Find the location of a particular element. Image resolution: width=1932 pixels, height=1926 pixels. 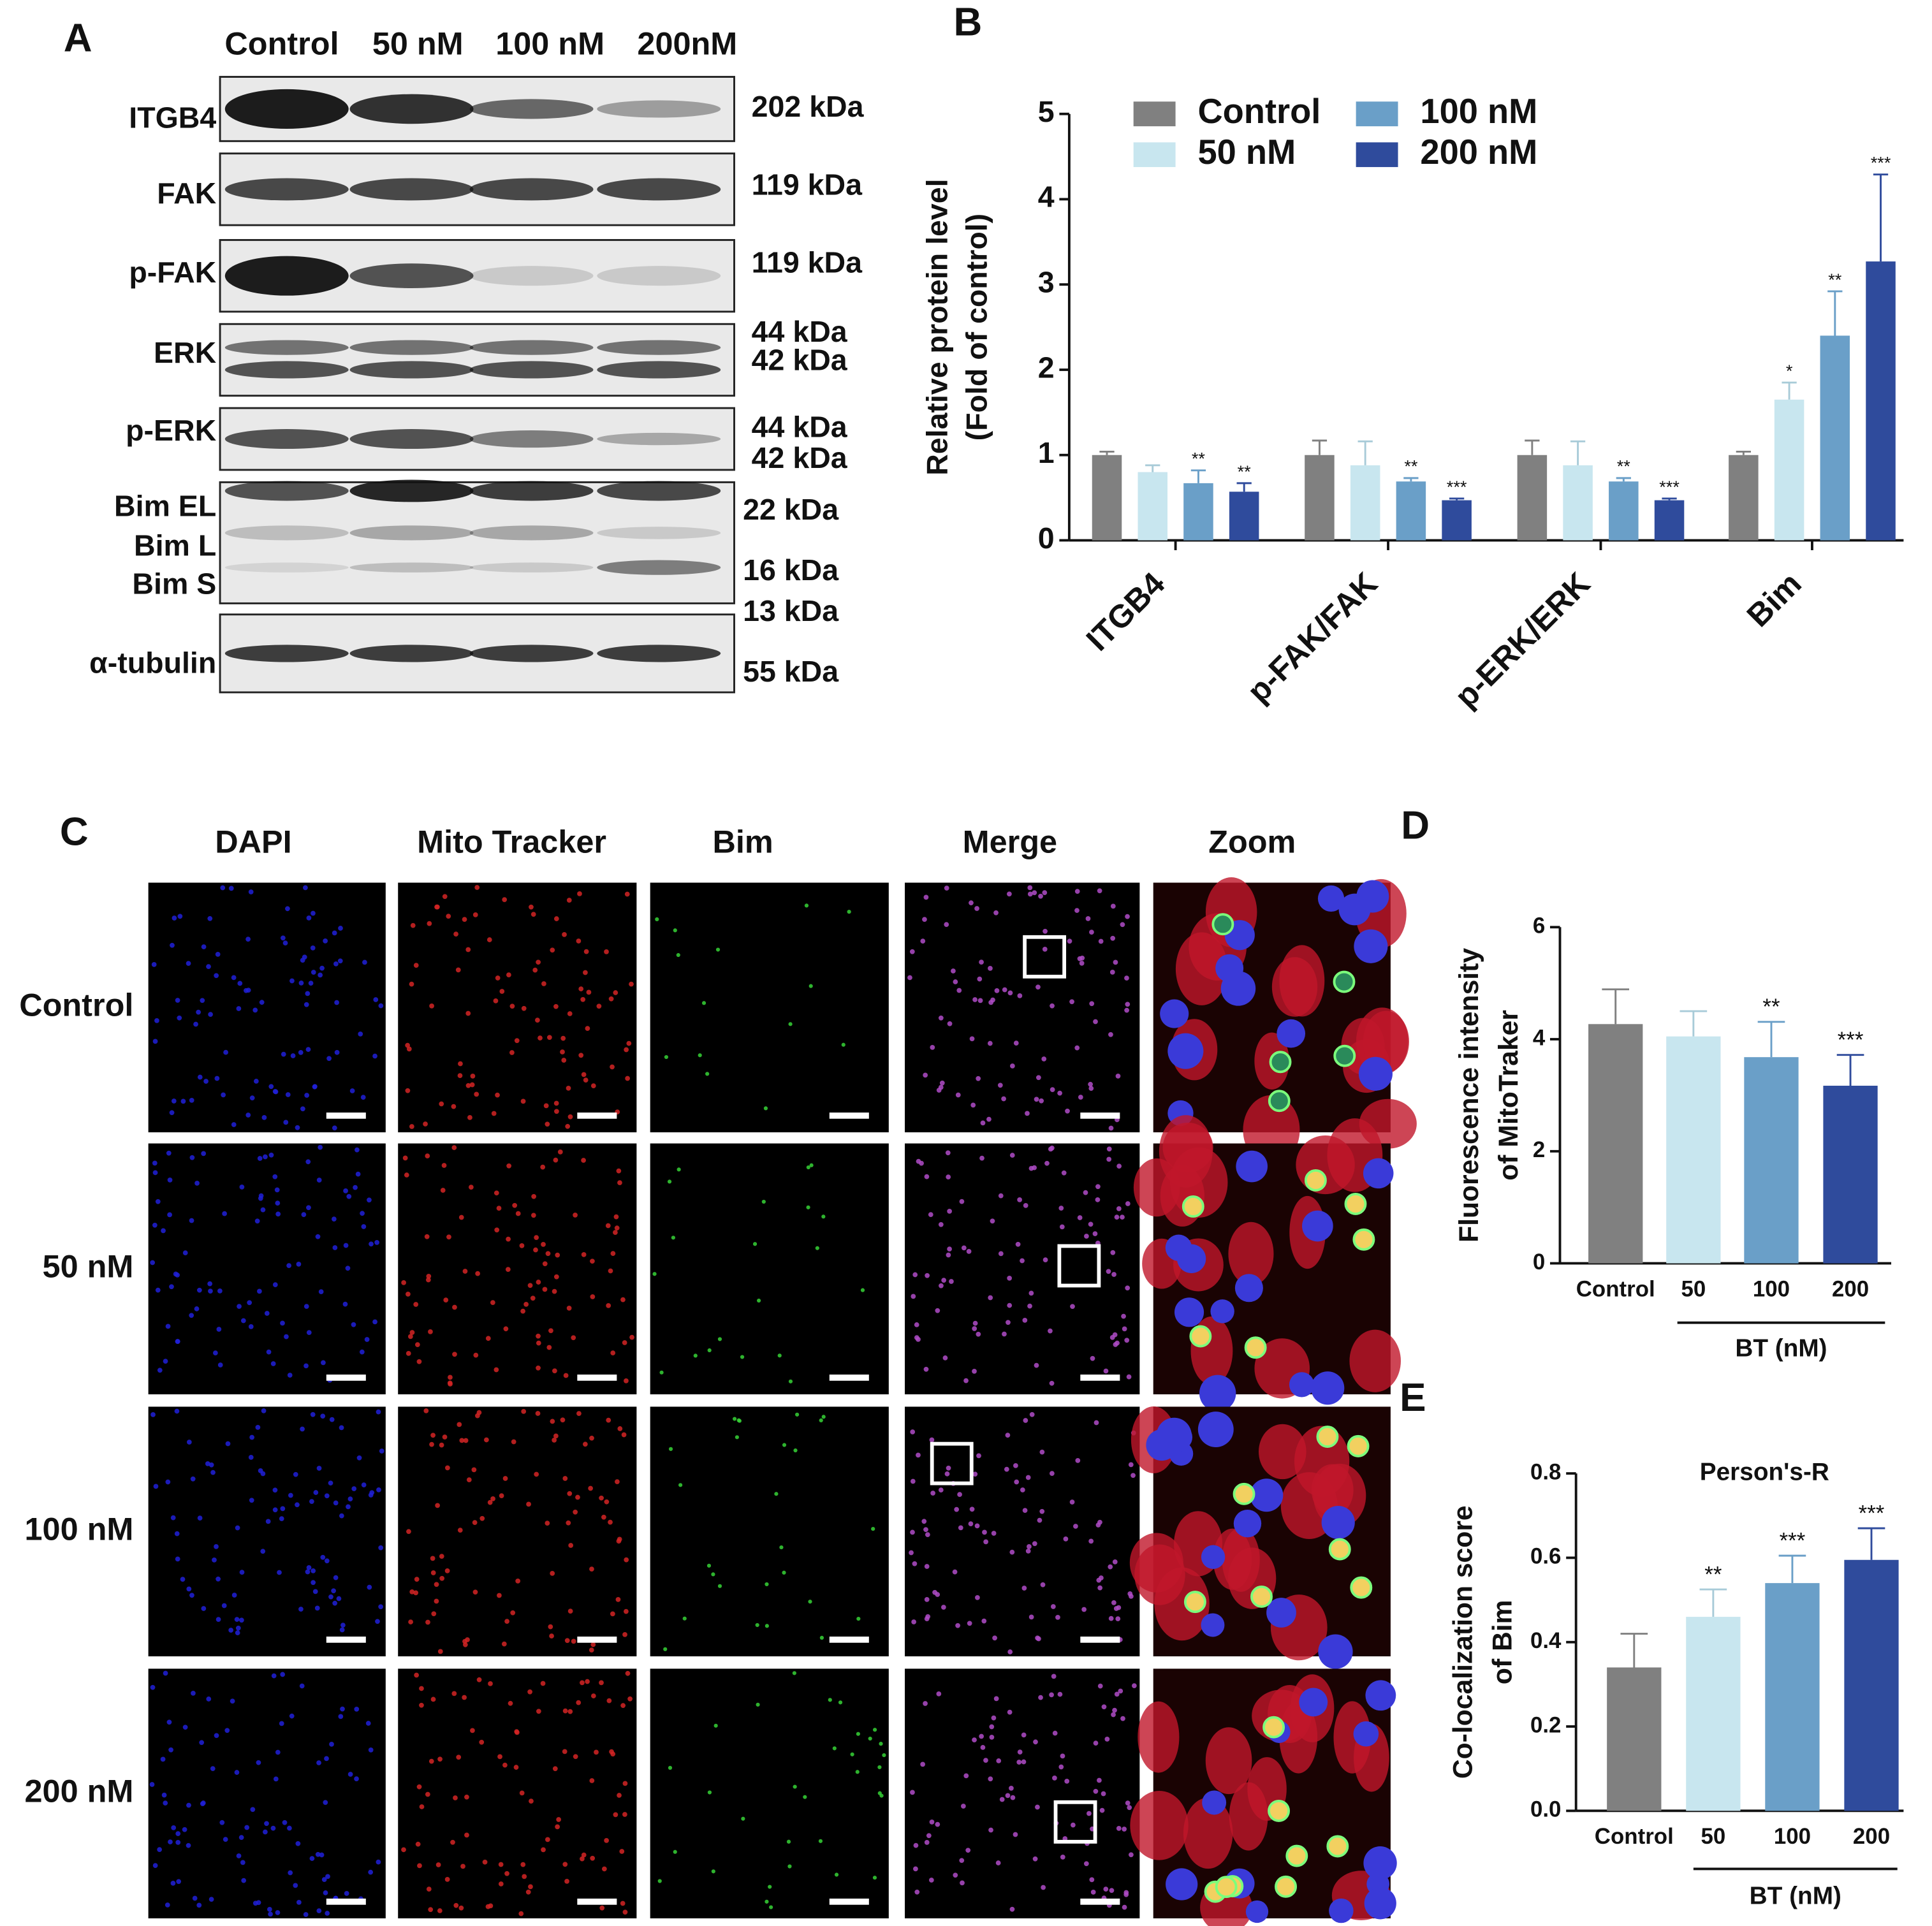

bim-spot is located at coordinates (1337, 1846).